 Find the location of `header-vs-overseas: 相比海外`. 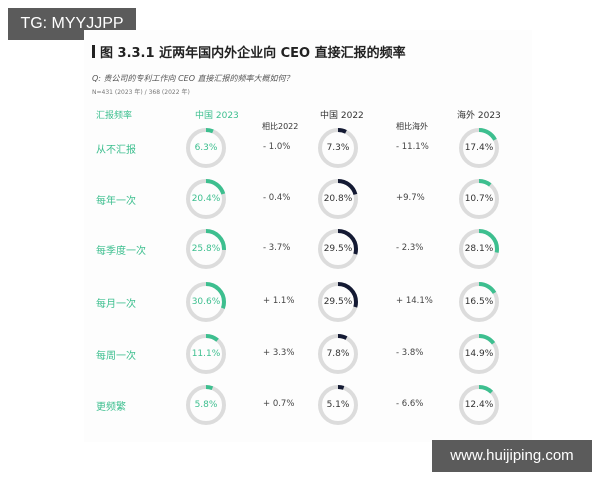

header-vs-overseas: 相比海外 is located at coordinates (412, 126).